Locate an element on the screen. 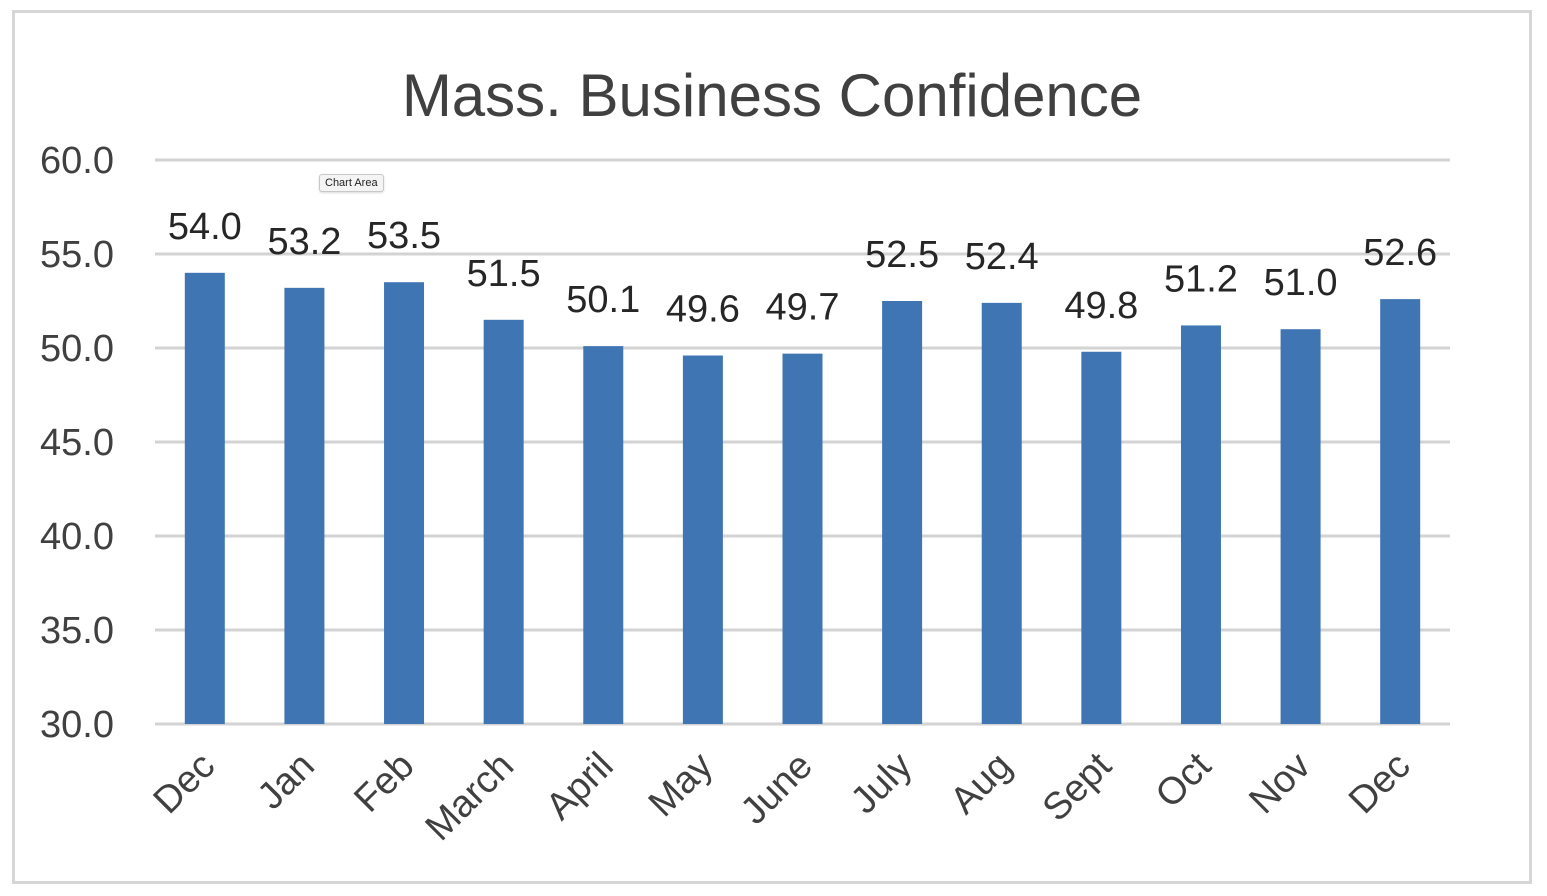 The width and height of the screenshot is (1547, 896). data-label: 49.6 is located at coordinates (703, 310).